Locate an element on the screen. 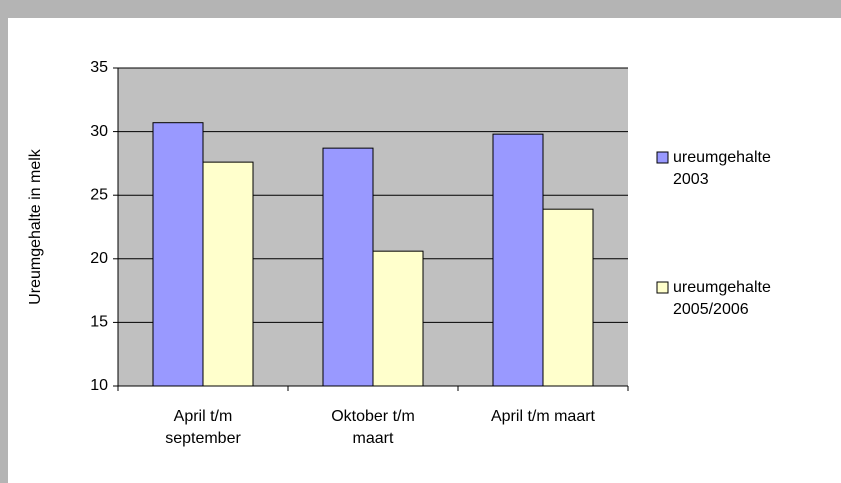  x-tick-label: April t/m maart is located at coordinates (542, 416).